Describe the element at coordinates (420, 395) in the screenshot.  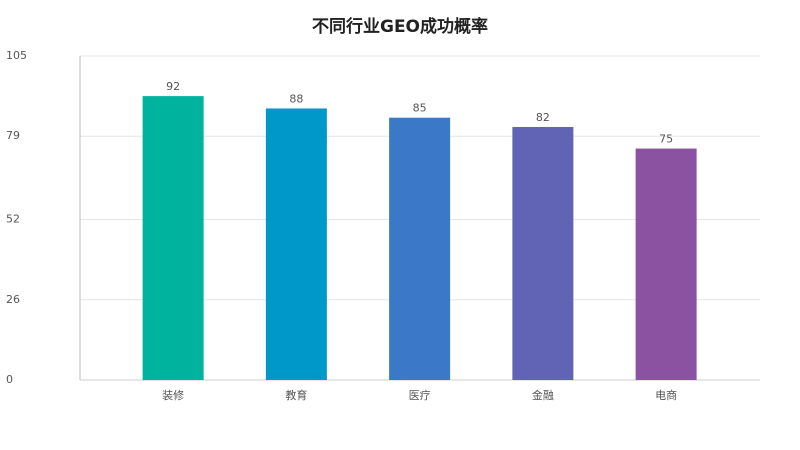
I see `x-tick-label: 医疗` at that location.